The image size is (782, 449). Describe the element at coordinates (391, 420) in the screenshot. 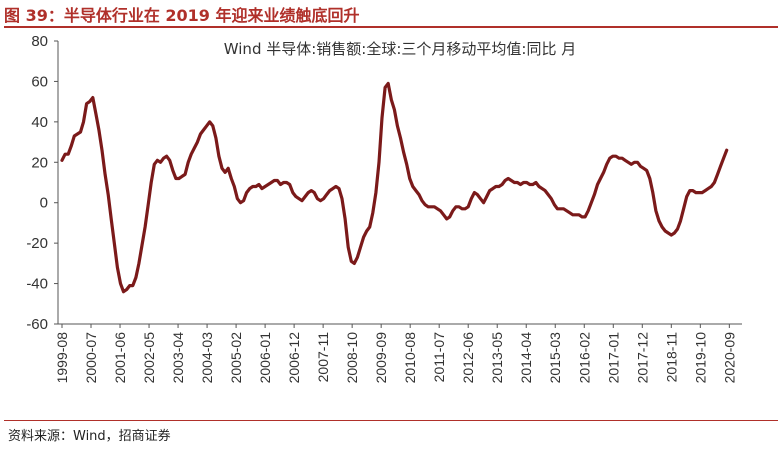

I see `source-rule` at that location.